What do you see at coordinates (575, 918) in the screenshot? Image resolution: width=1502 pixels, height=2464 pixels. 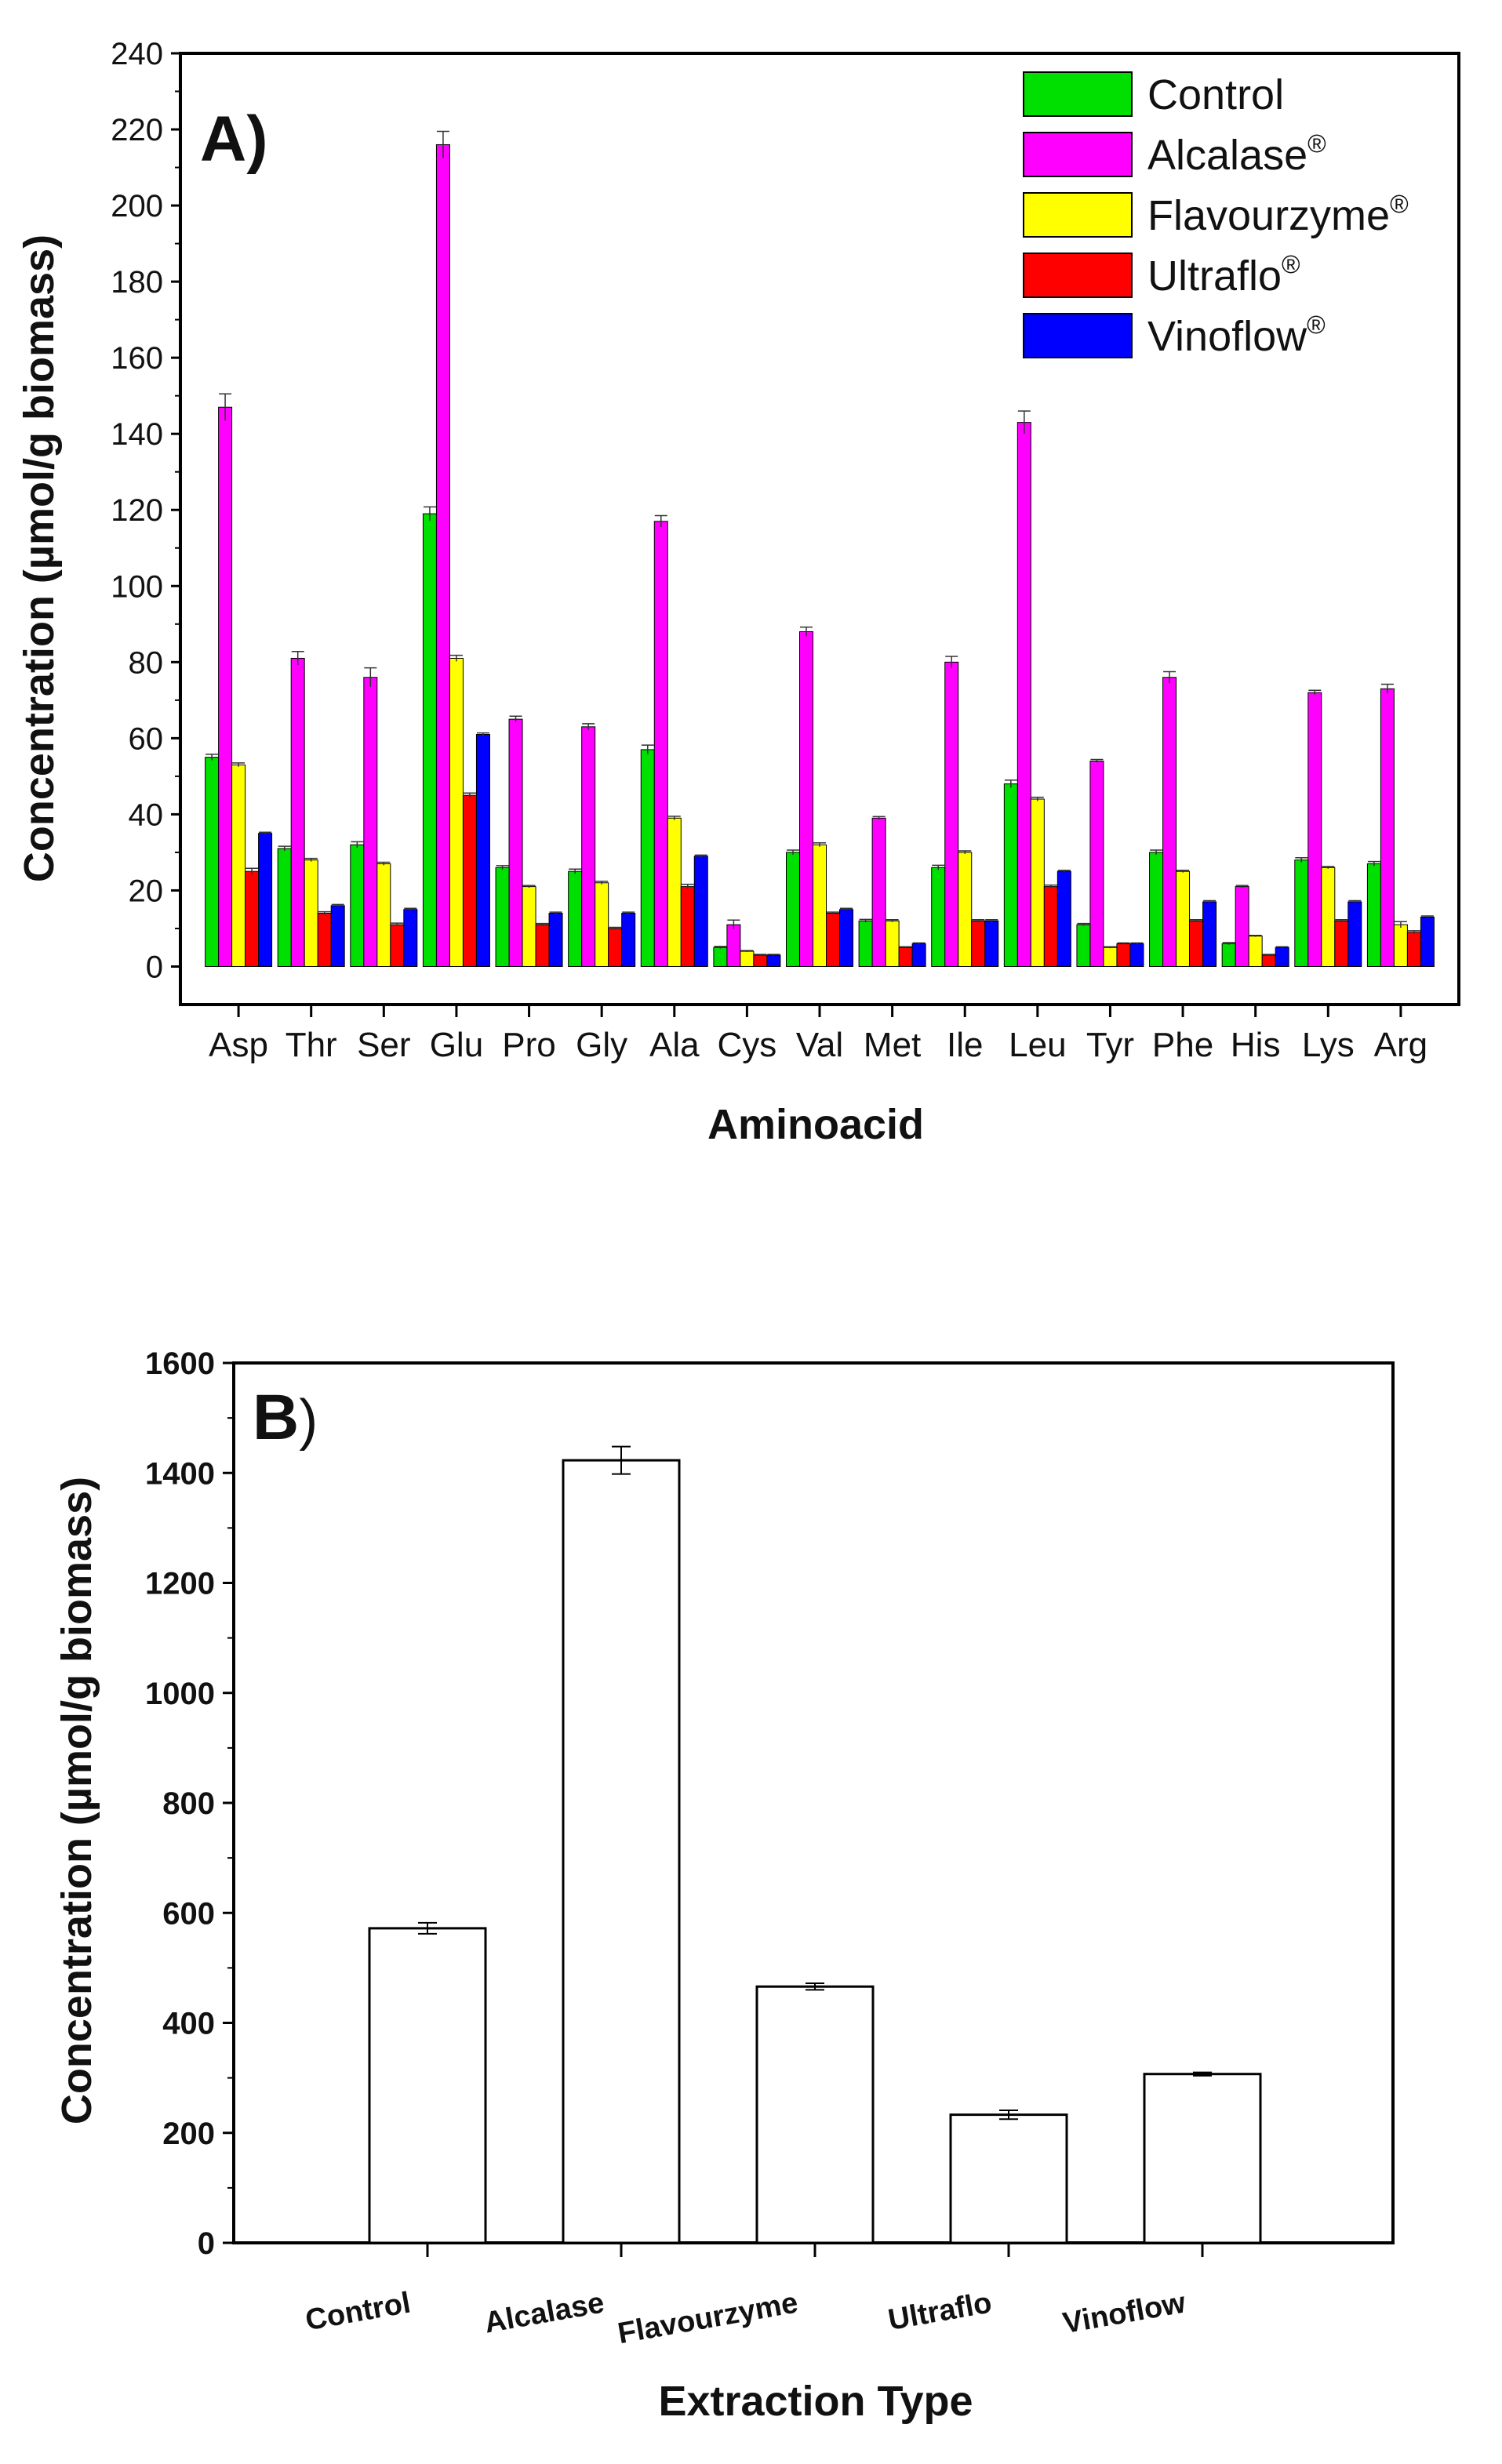 I see `bar-control-gly` at bounding box center [575, 918].